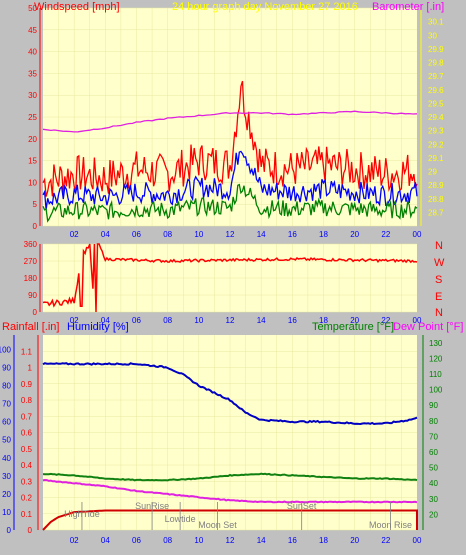  I want to click on rainfall-y-tick-label: 1, so click(30, 368).